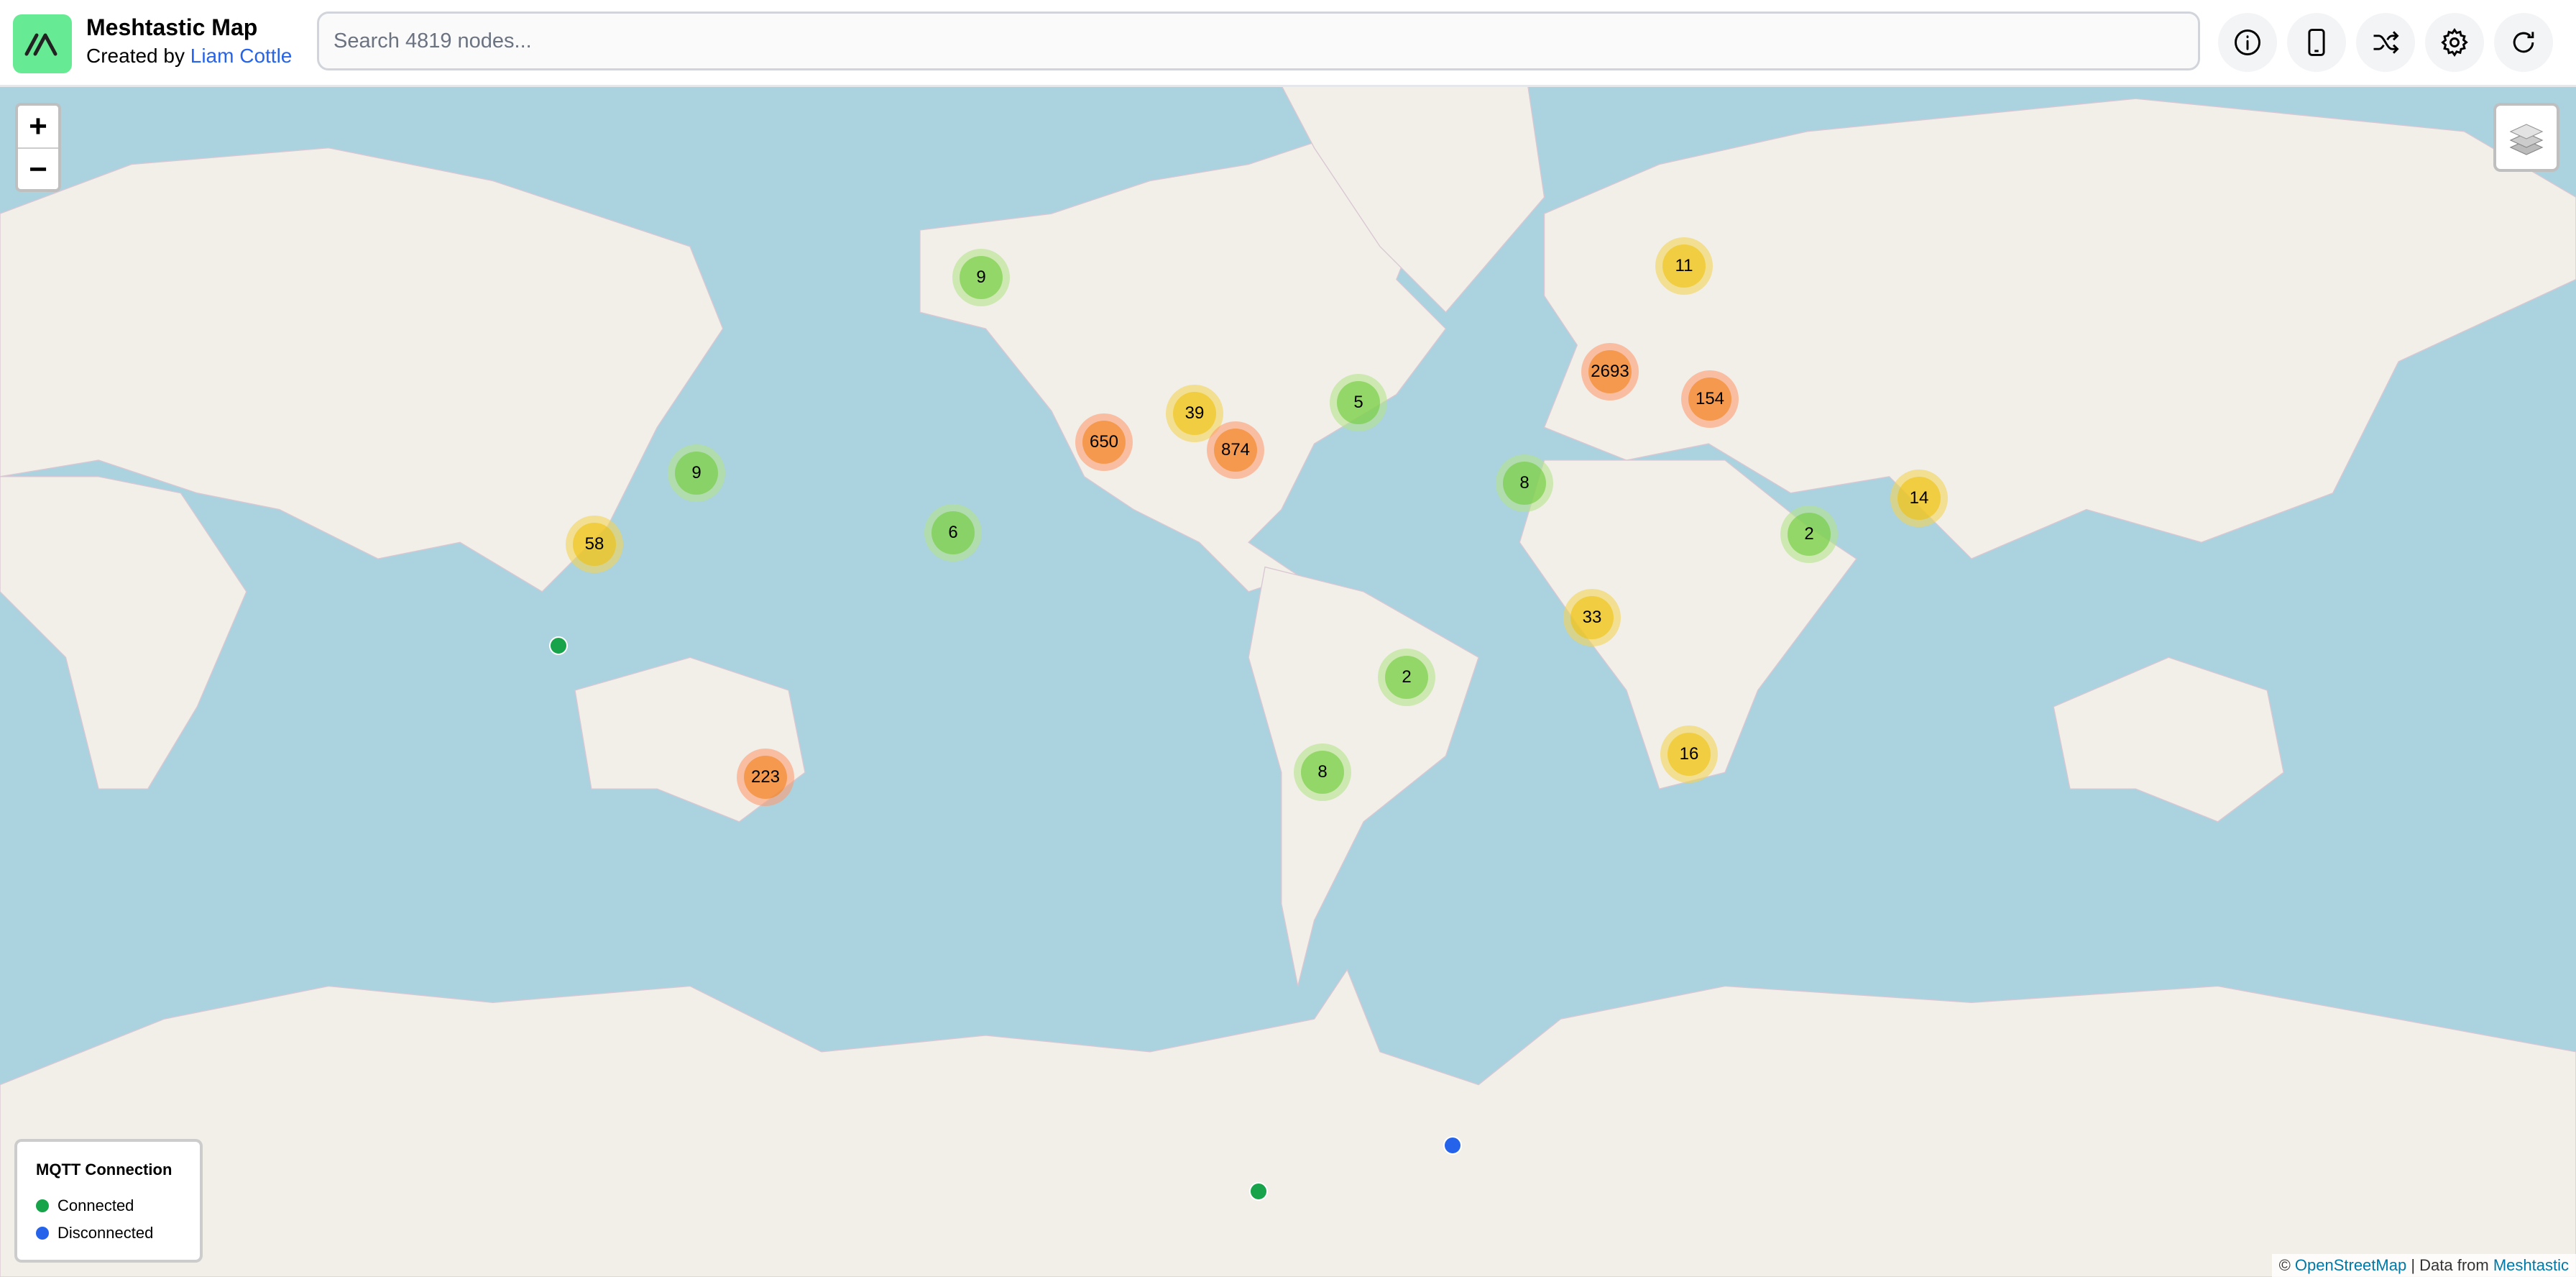  I want to click on phone-icon, so click(2316, 42).